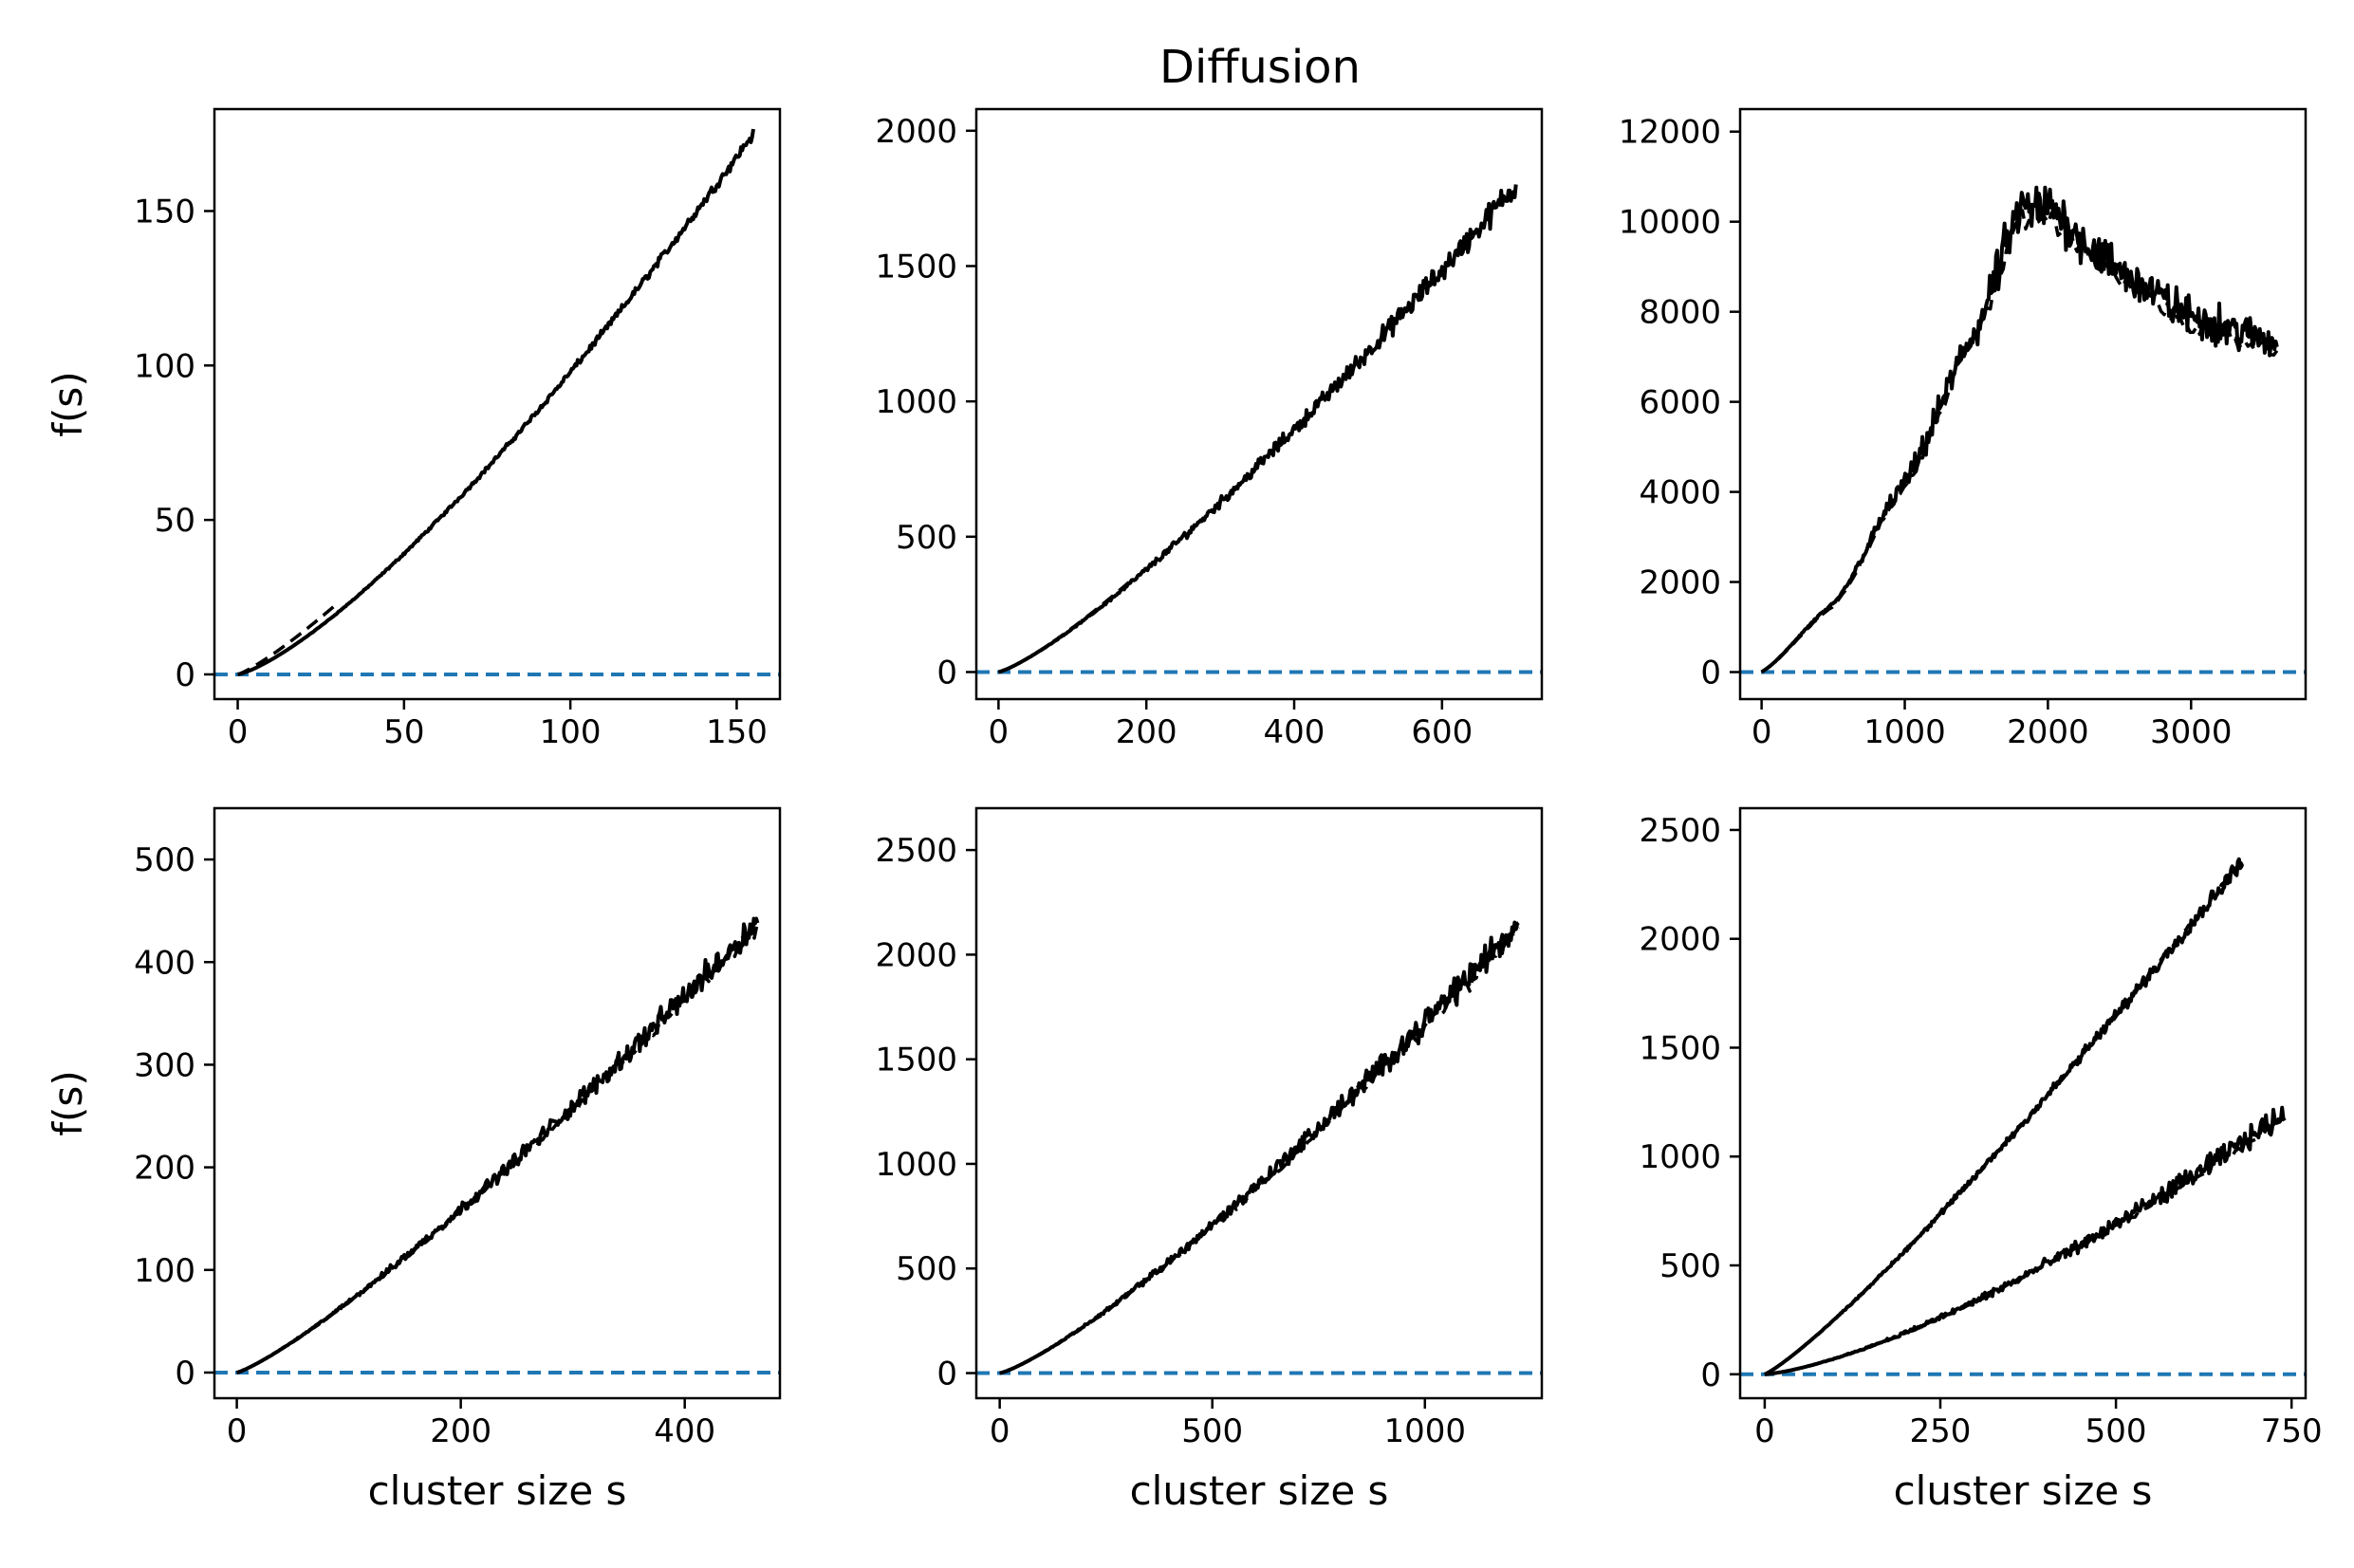 This screenshot has width=2354, height=1568. Describe the element at coordinates (165, 212) in the screenshot. I see `y-tick-label: 150` at that location.